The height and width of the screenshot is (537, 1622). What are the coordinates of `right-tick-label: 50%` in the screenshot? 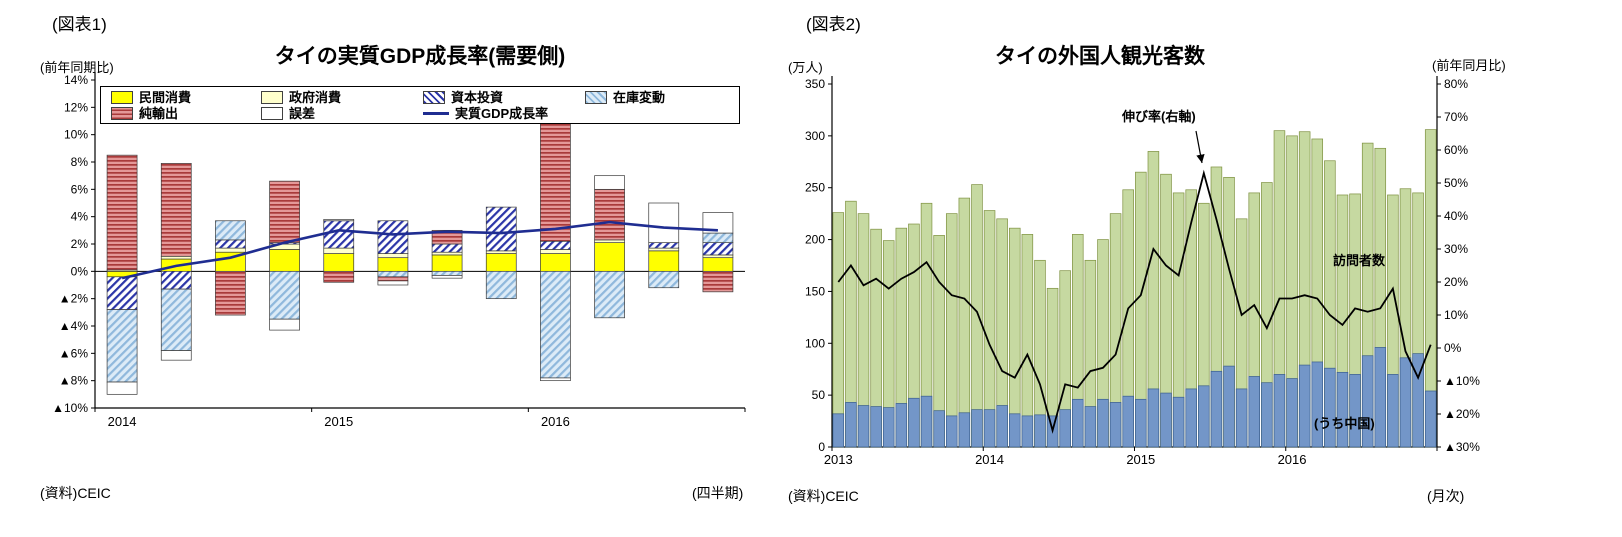 It's located at (1456, 183).